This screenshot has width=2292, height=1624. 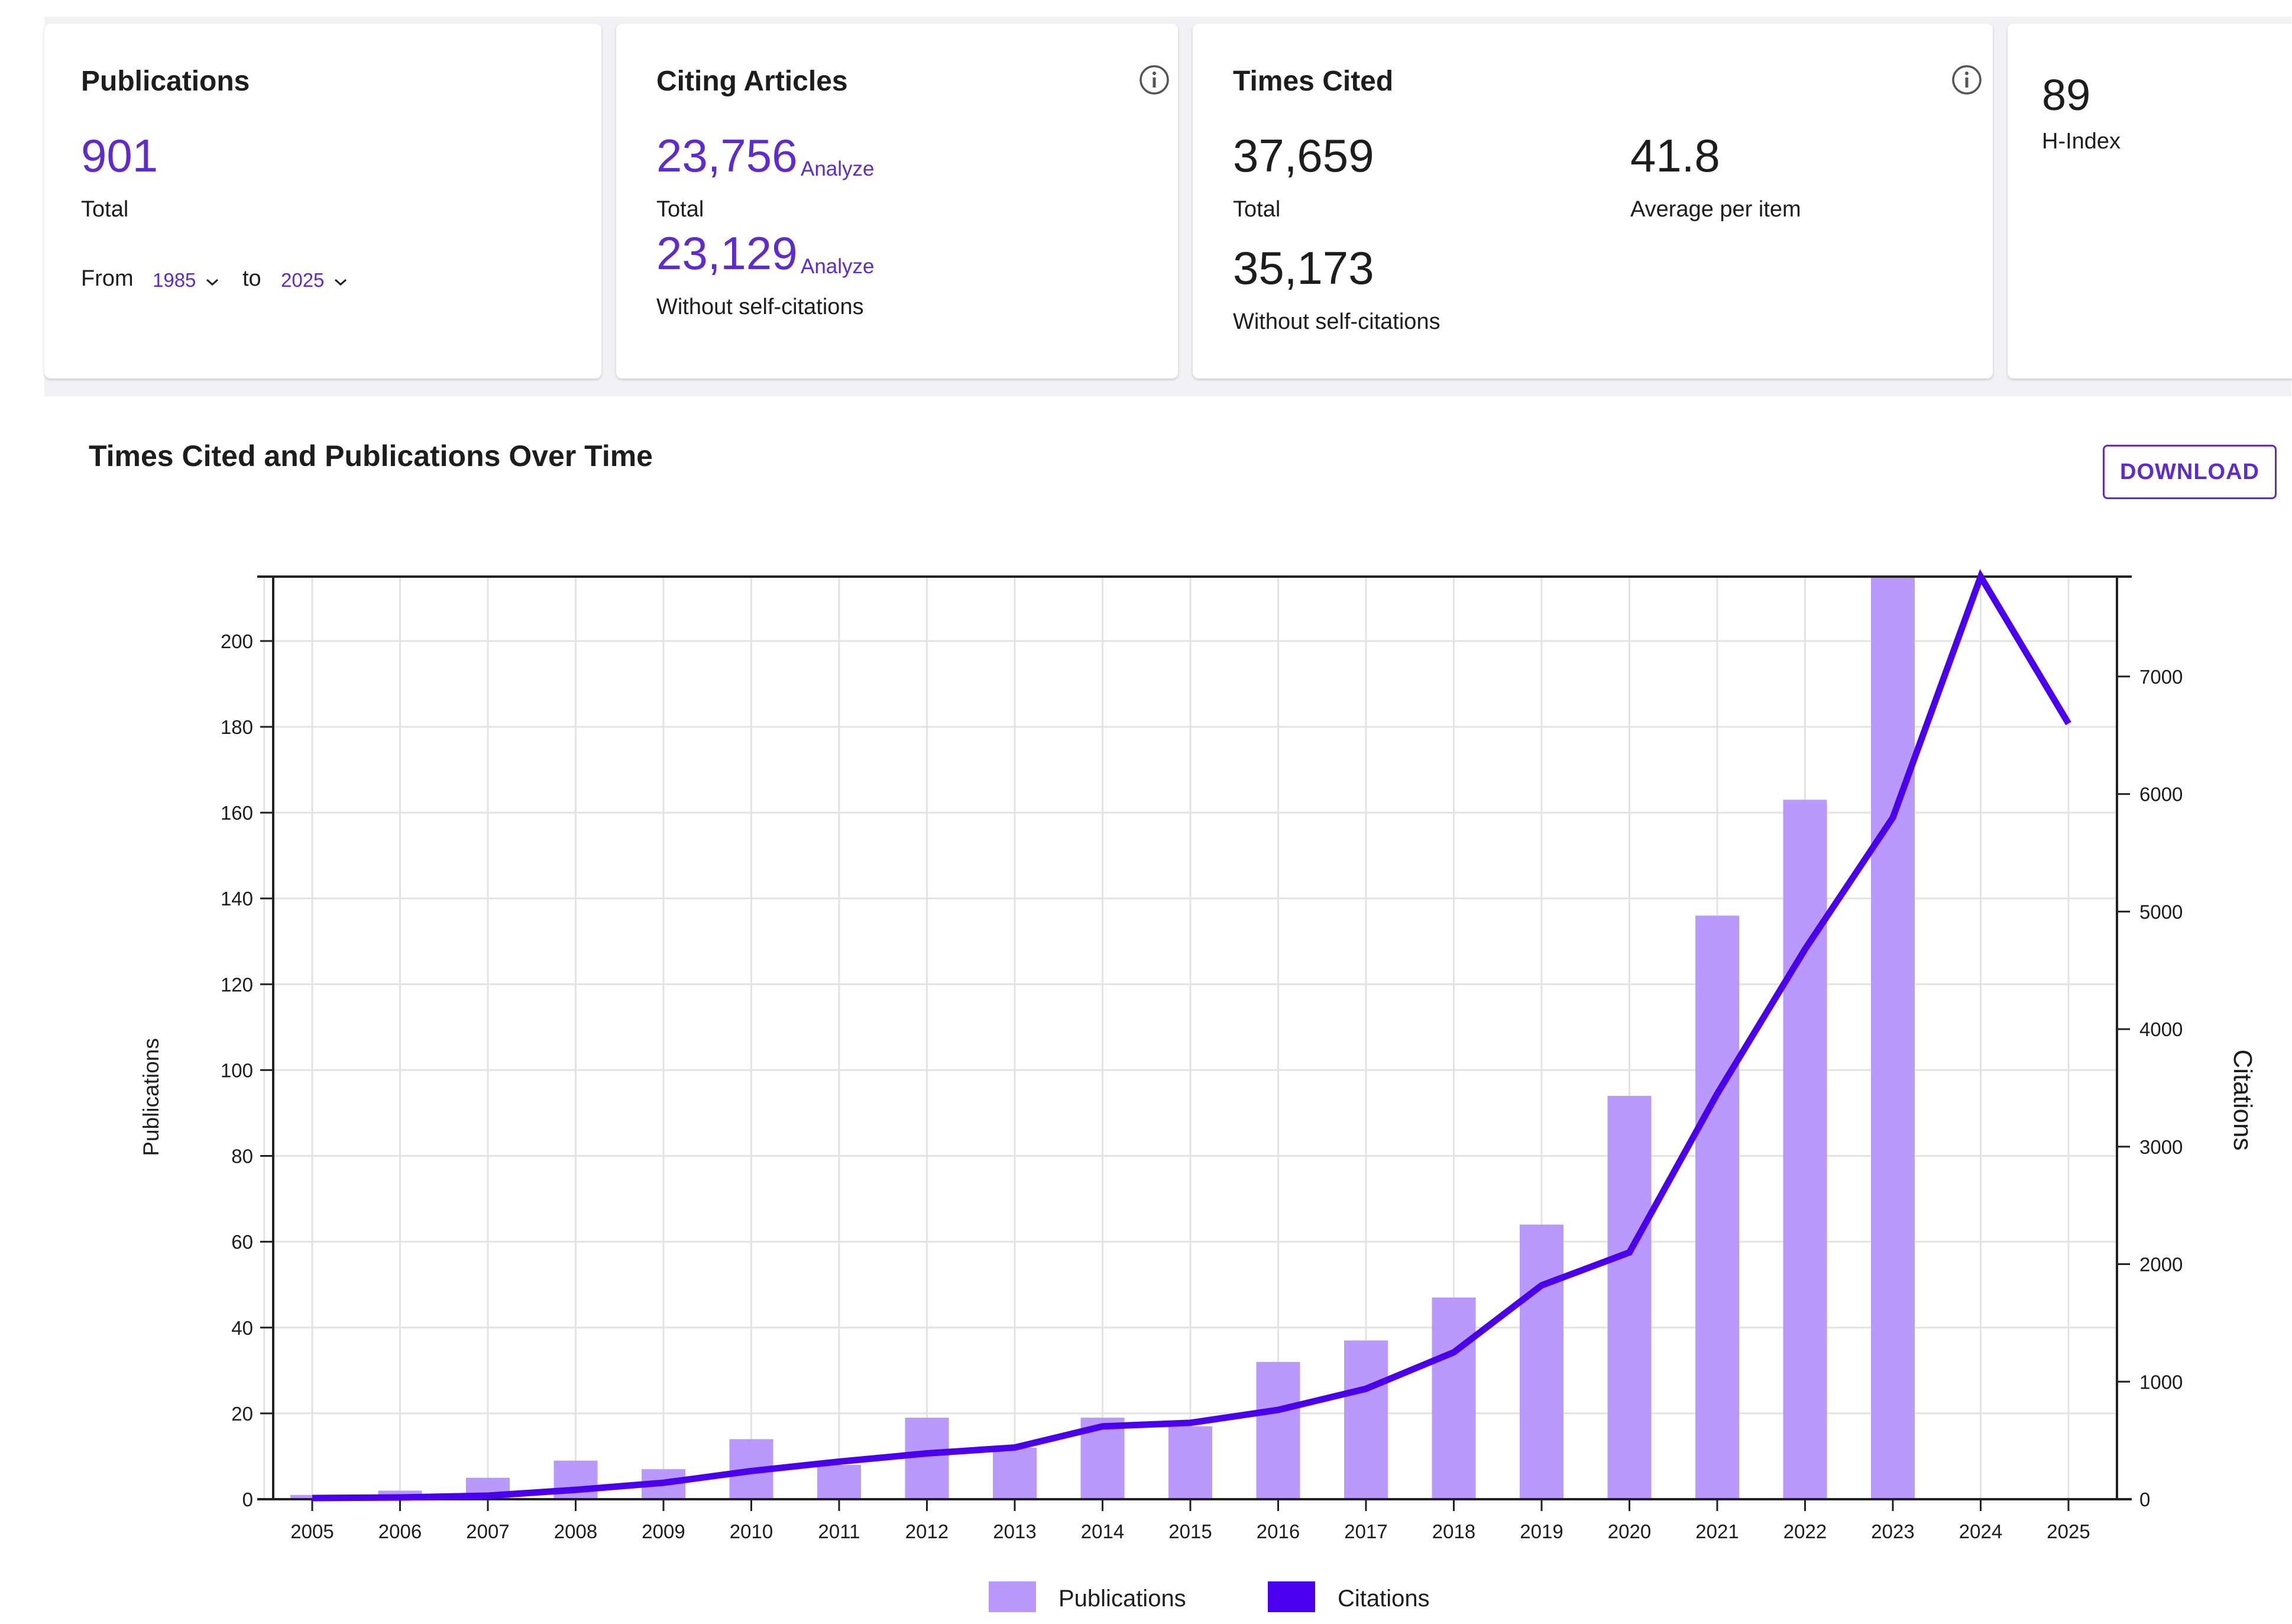 I want to click on times-cited-without-self-value: 35,173, so click(x=1304, y=268).